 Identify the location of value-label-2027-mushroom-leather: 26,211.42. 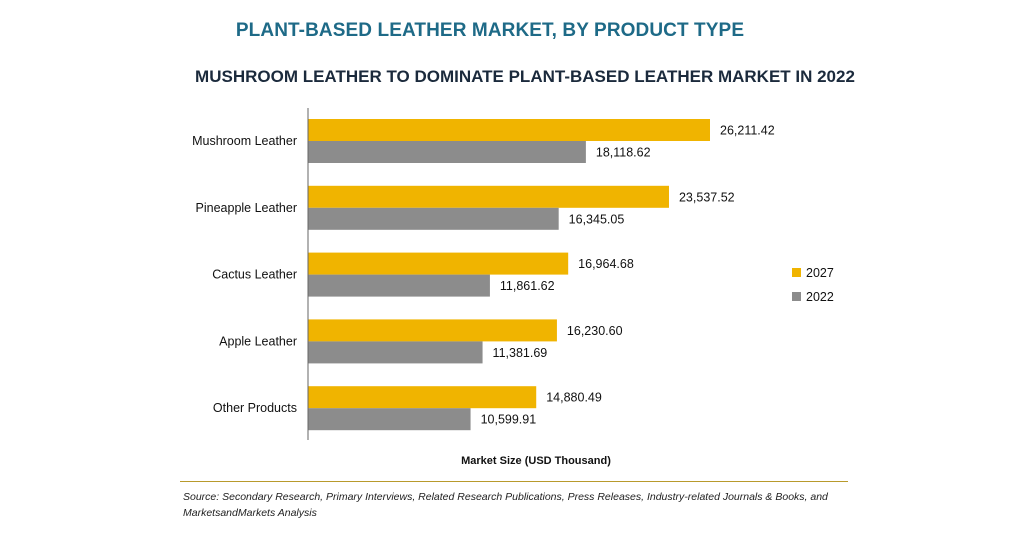
(747, 131).